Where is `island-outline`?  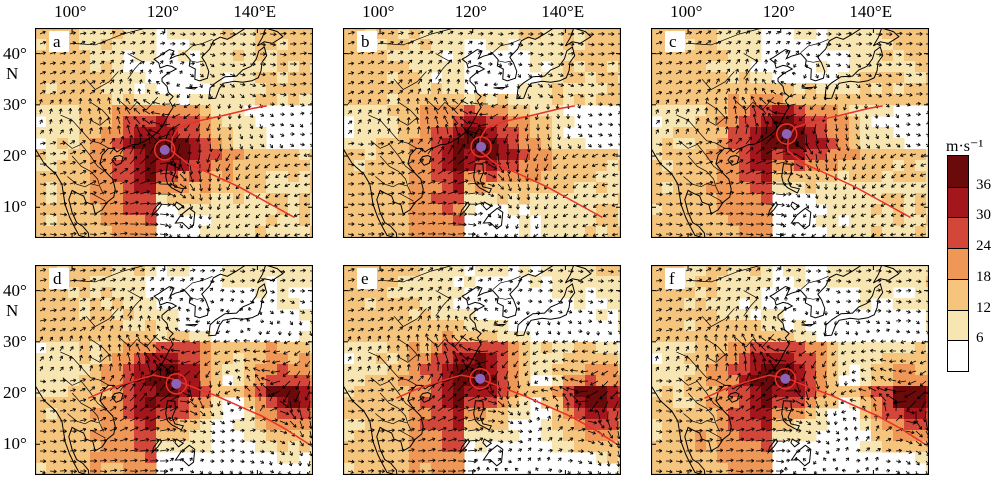 island-outline is located at coordinates (791, 178).